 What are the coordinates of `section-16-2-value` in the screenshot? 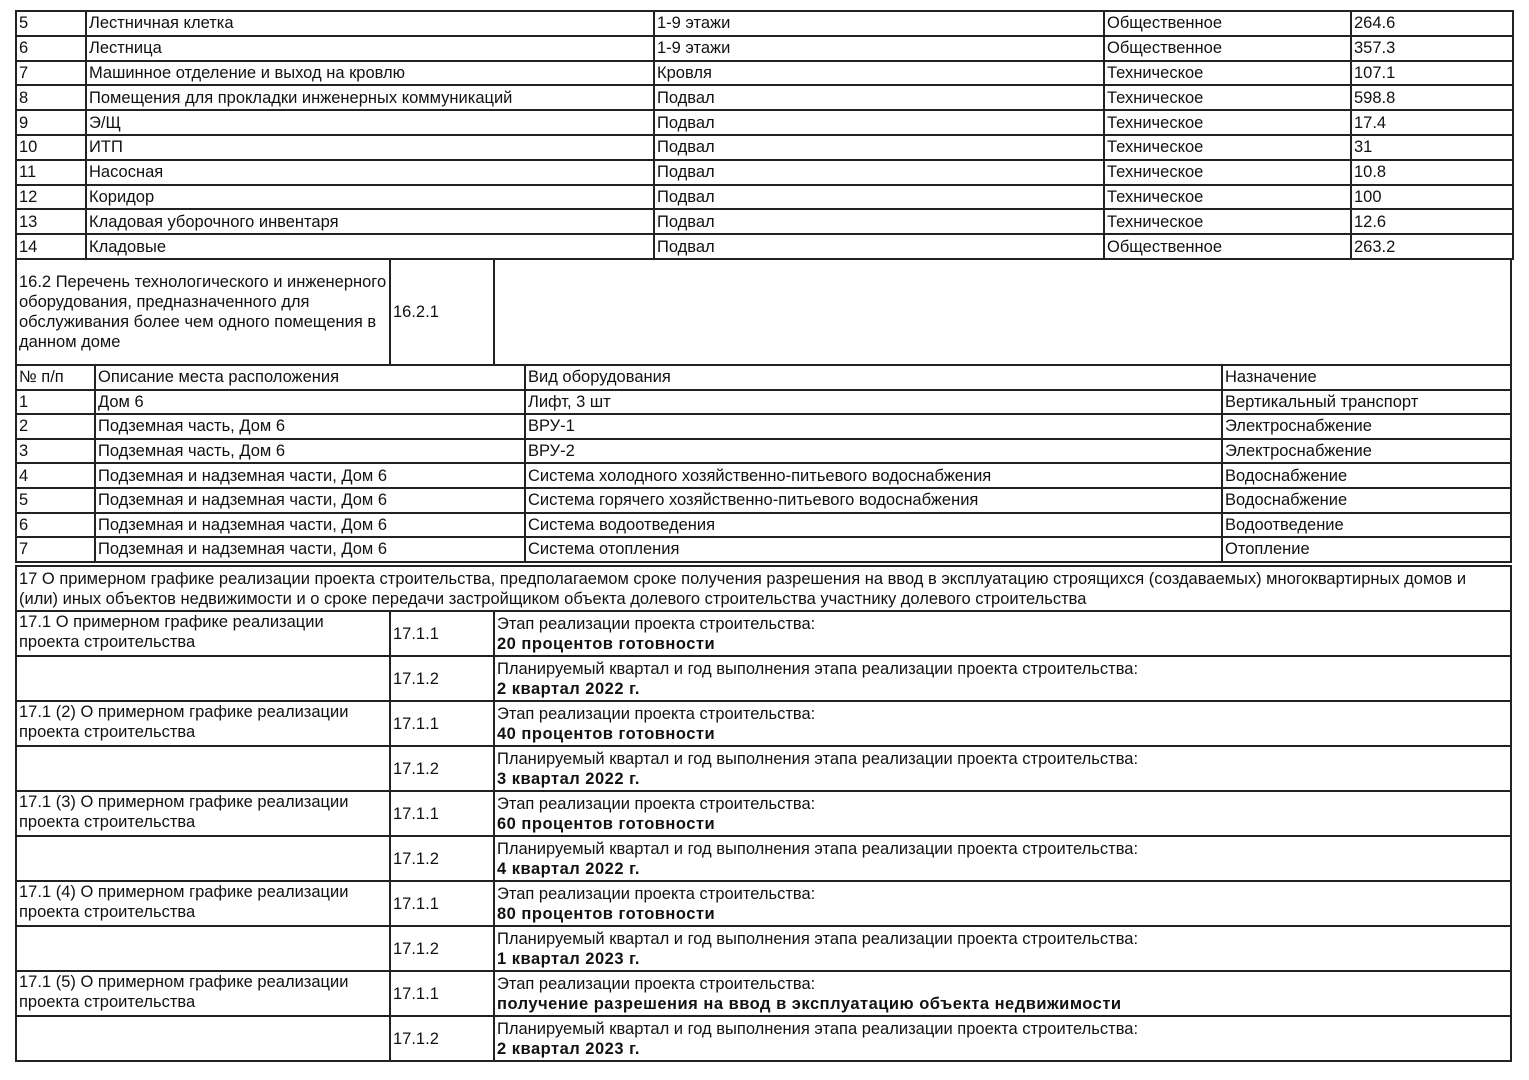 It's located at (1002, 312).